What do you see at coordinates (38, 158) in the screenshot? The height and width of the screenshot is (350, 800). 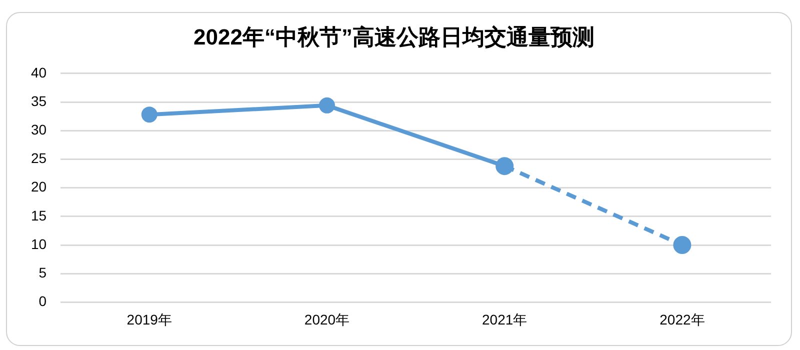 I see `y-tick-label: 25` at bounding box center [38, 158].